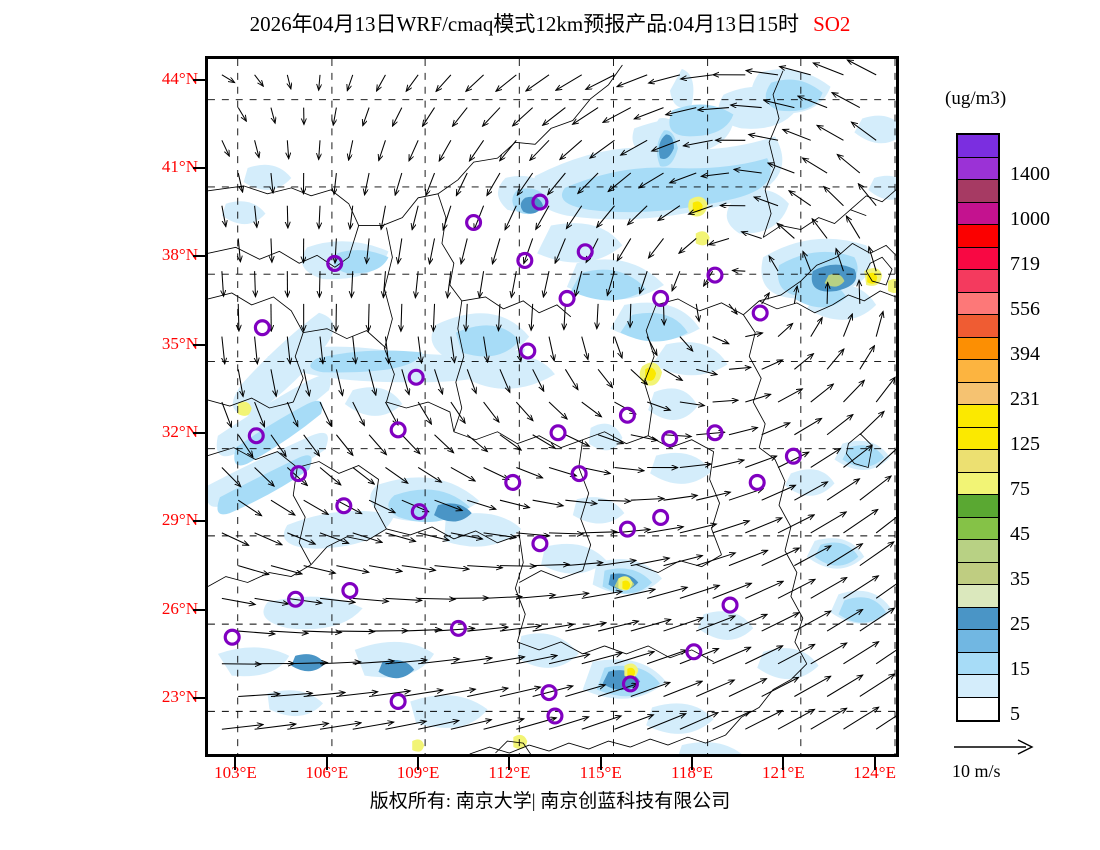 The width and height of the screenshot is (1100, 850). I want to click on colorbar-tick-label: 1400, so click(1030, 174).